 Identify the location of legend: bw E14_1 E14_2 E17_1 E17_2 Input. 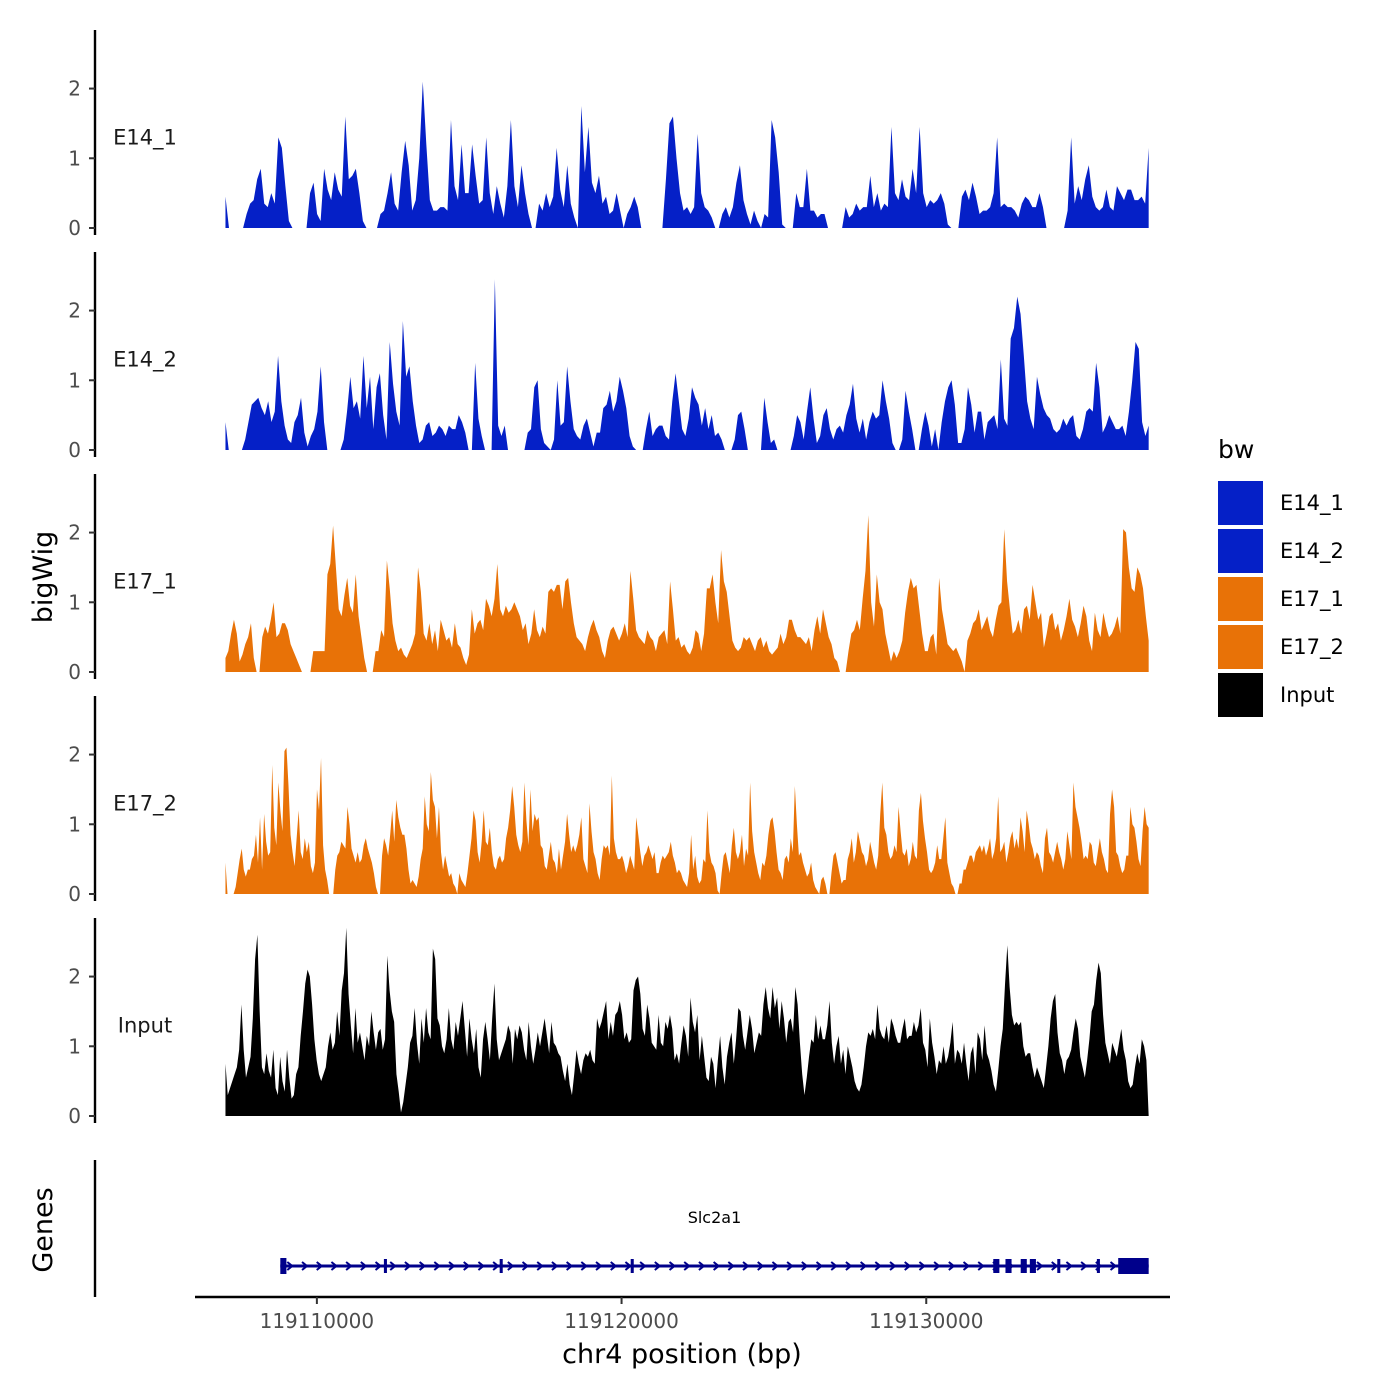
(1281, 576).